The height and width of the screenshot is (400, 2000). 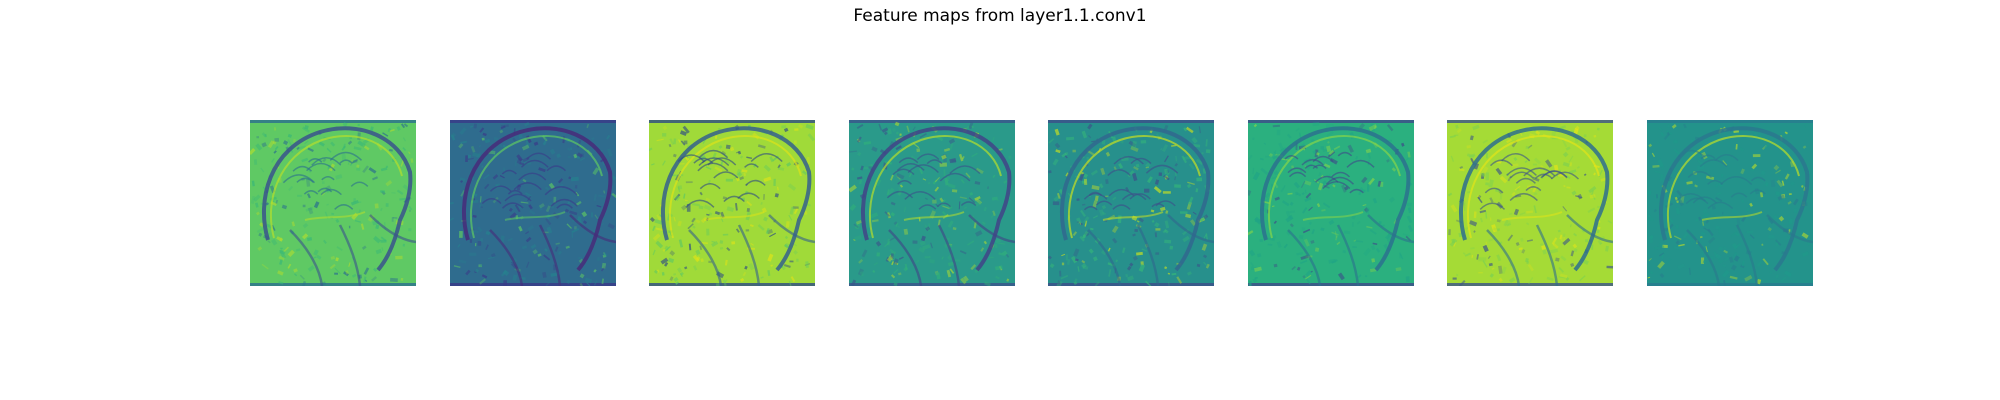 I want to click on feature-map-7-image, so click(x=1530, y=203).